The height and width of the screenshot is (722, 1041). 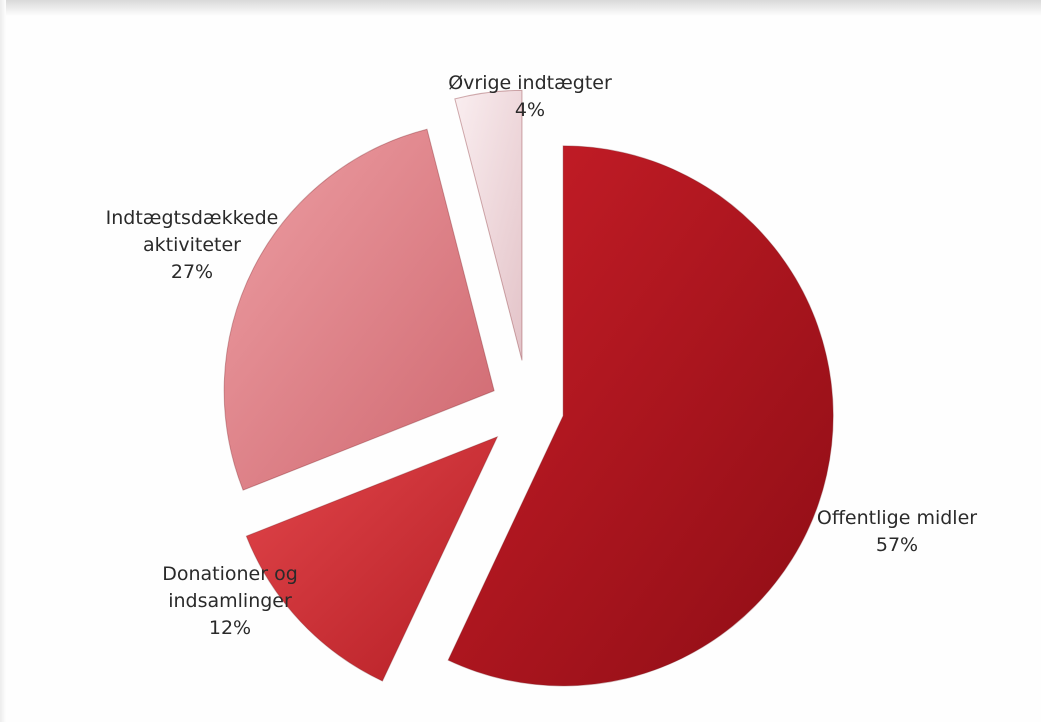 What do you see at coordinates (3, 361) in the screenshot?
I see `scan-left-edge` at bounding box center [3, 361].